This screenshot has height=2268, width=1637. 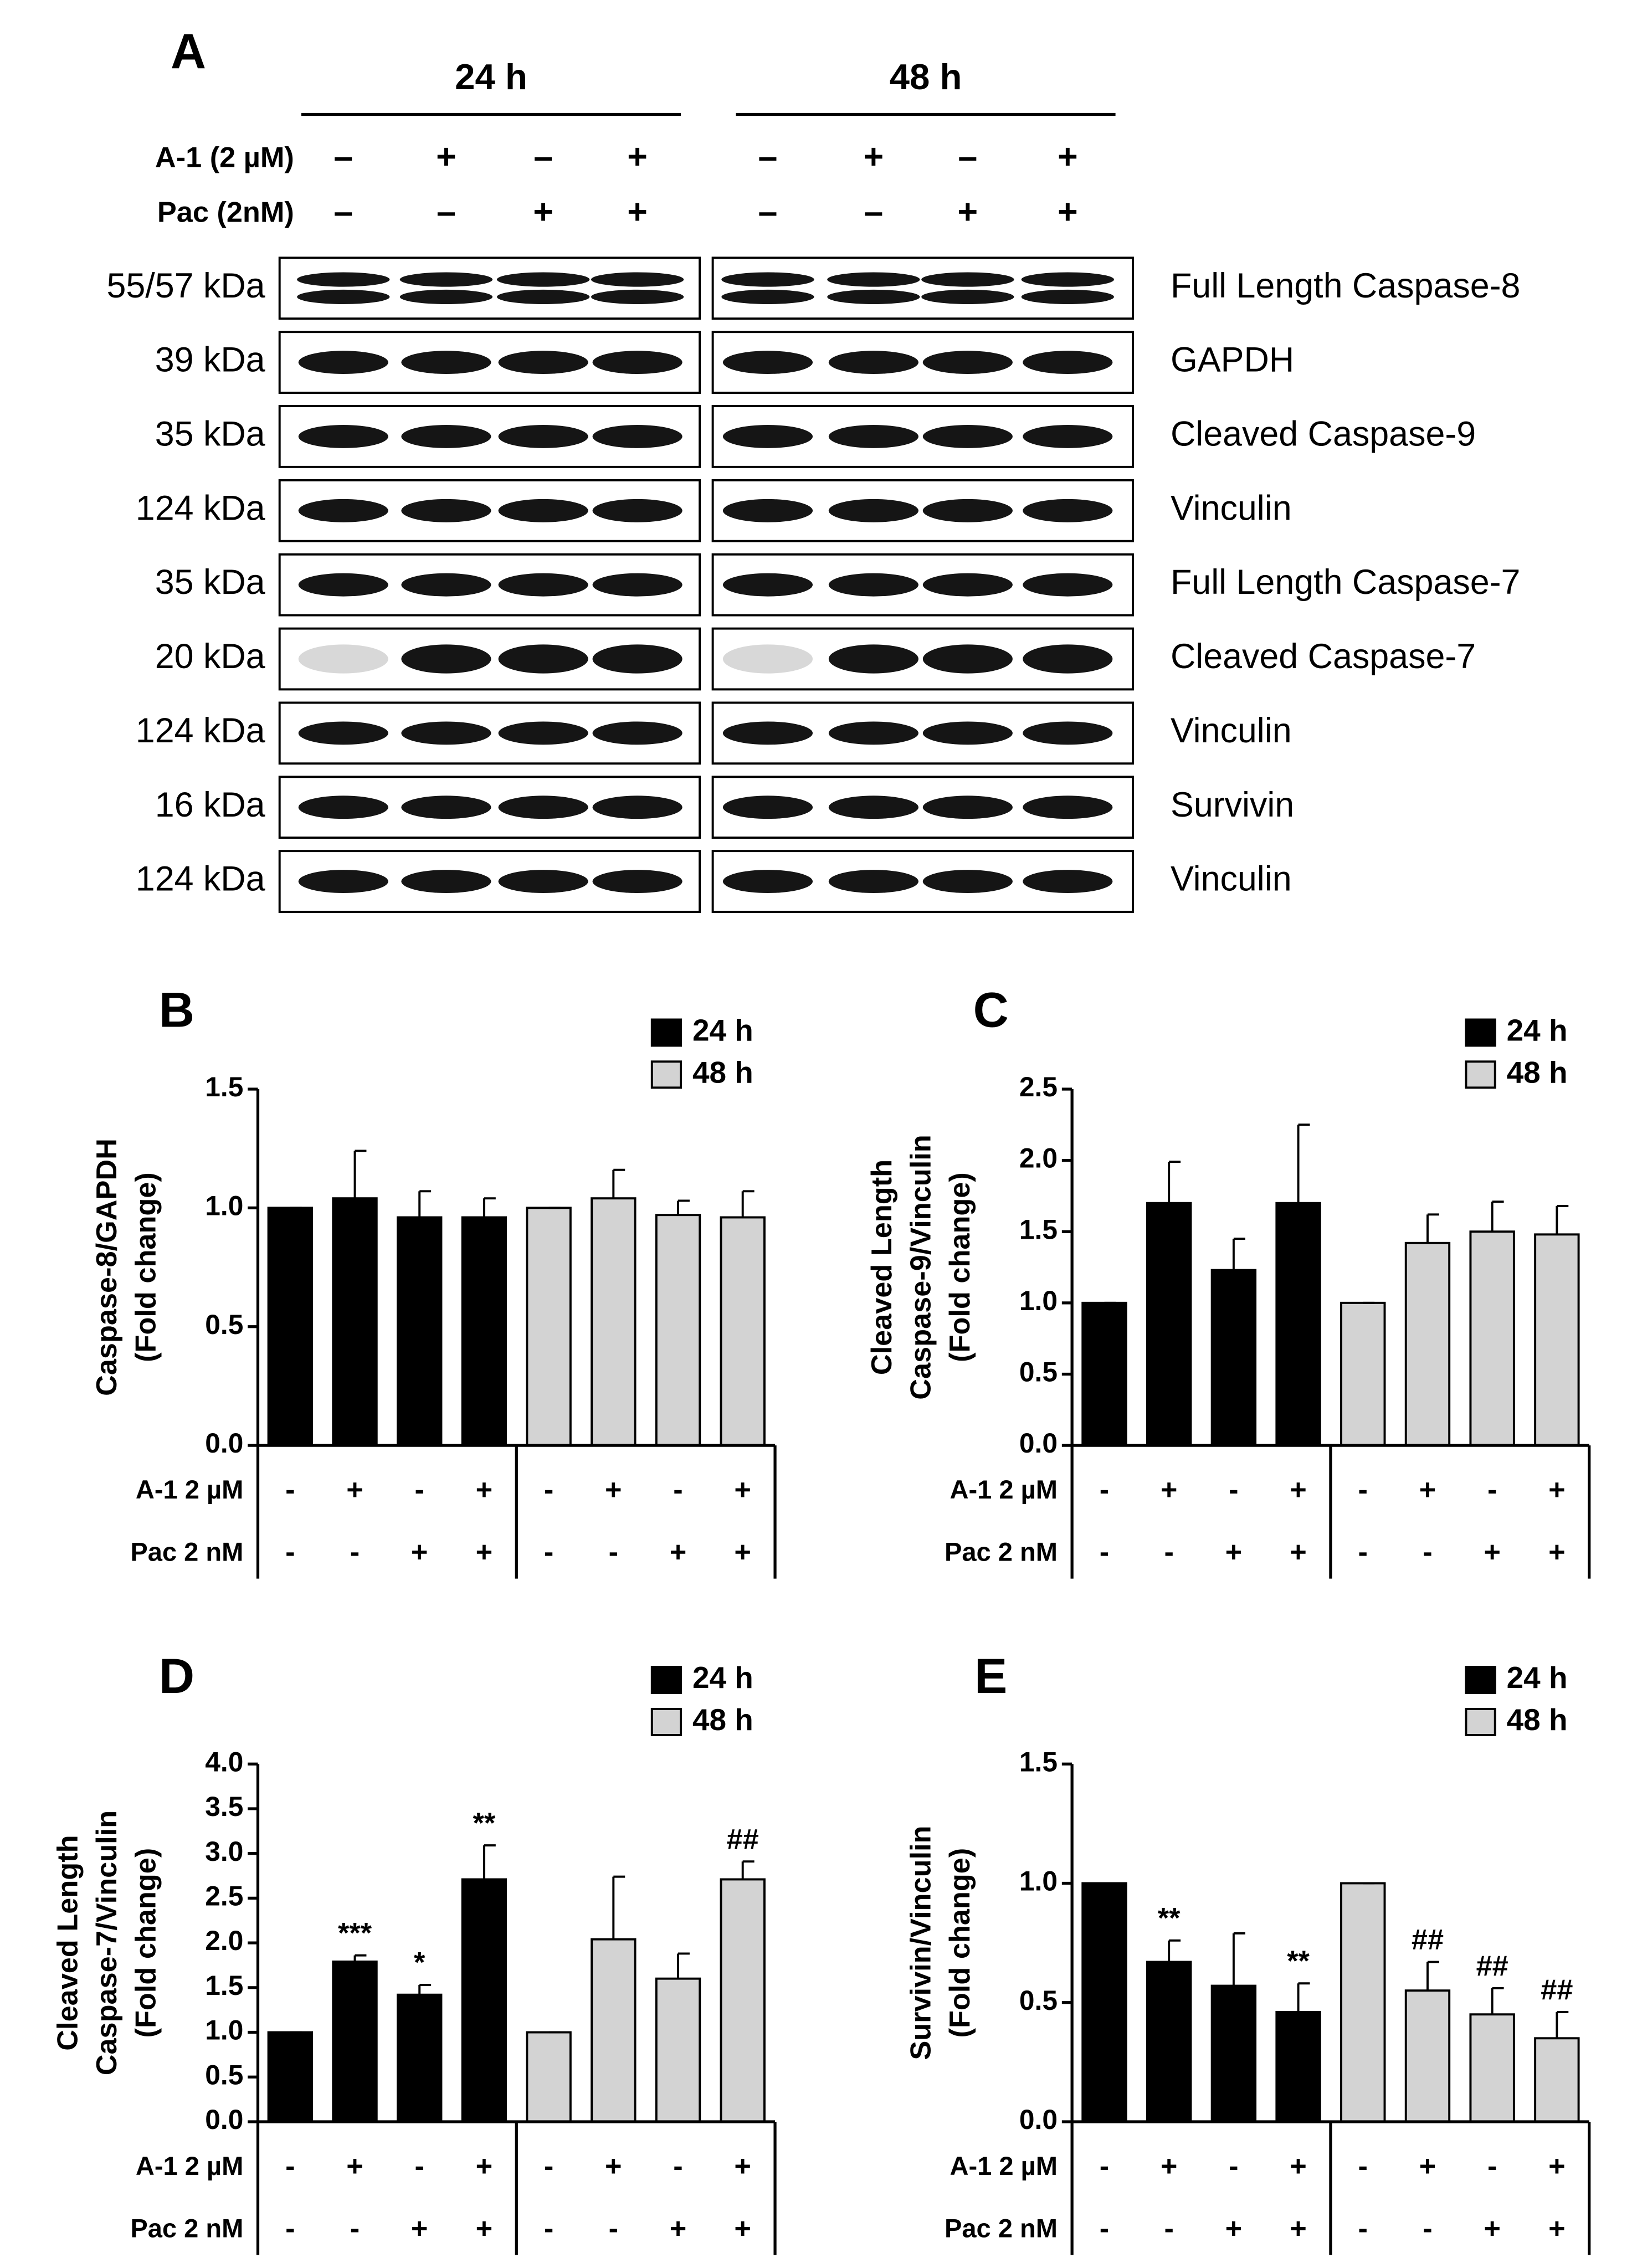 What do you see at coordinates (176, 1010) in the screenshot?
I see `panel-letter: B` at bounding box center [176, 1010].